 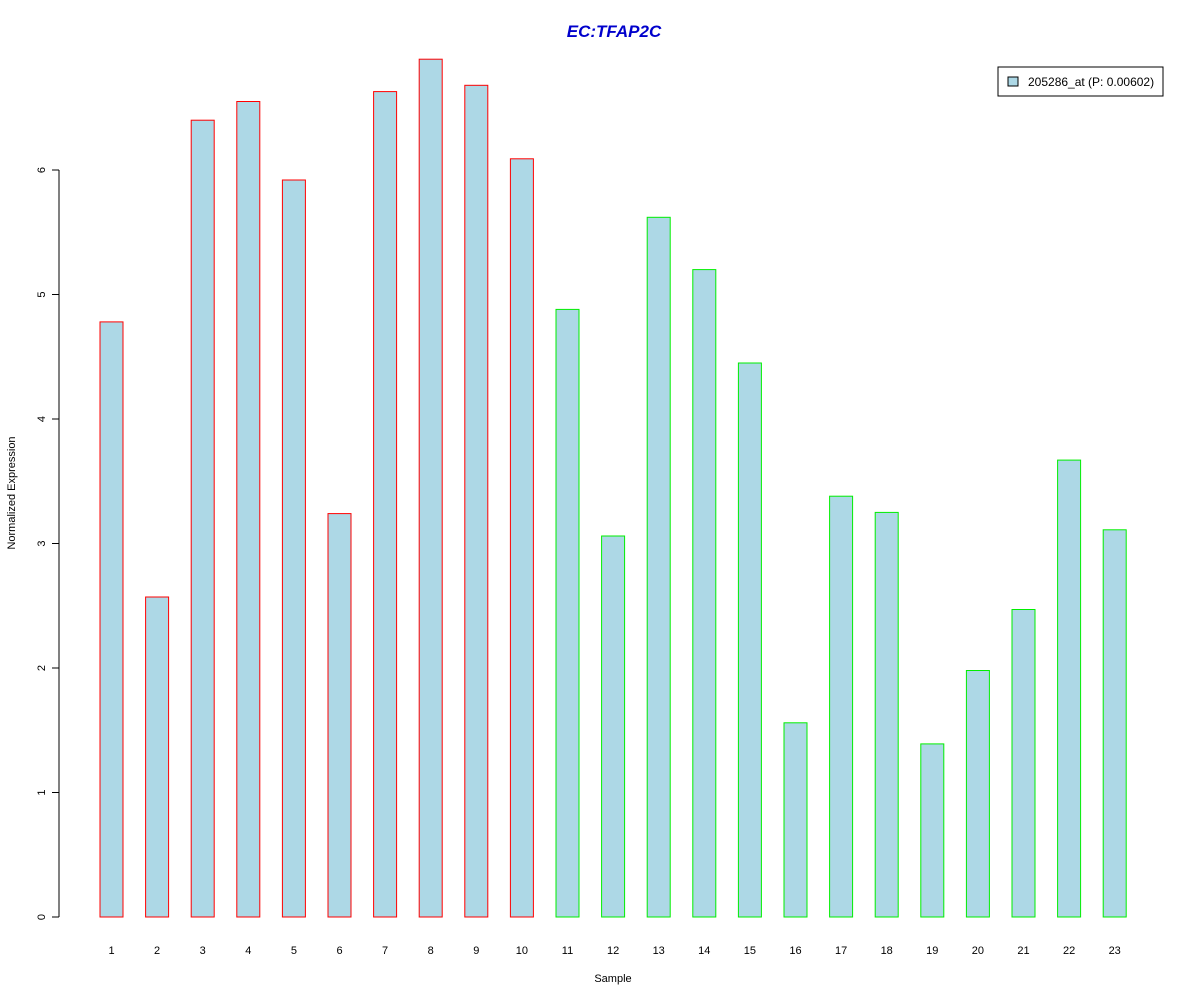 What do you see at coordinates (841, 951) in the screenshot?
I see `x-tick-label: 17` at bounding box center [841, 951].